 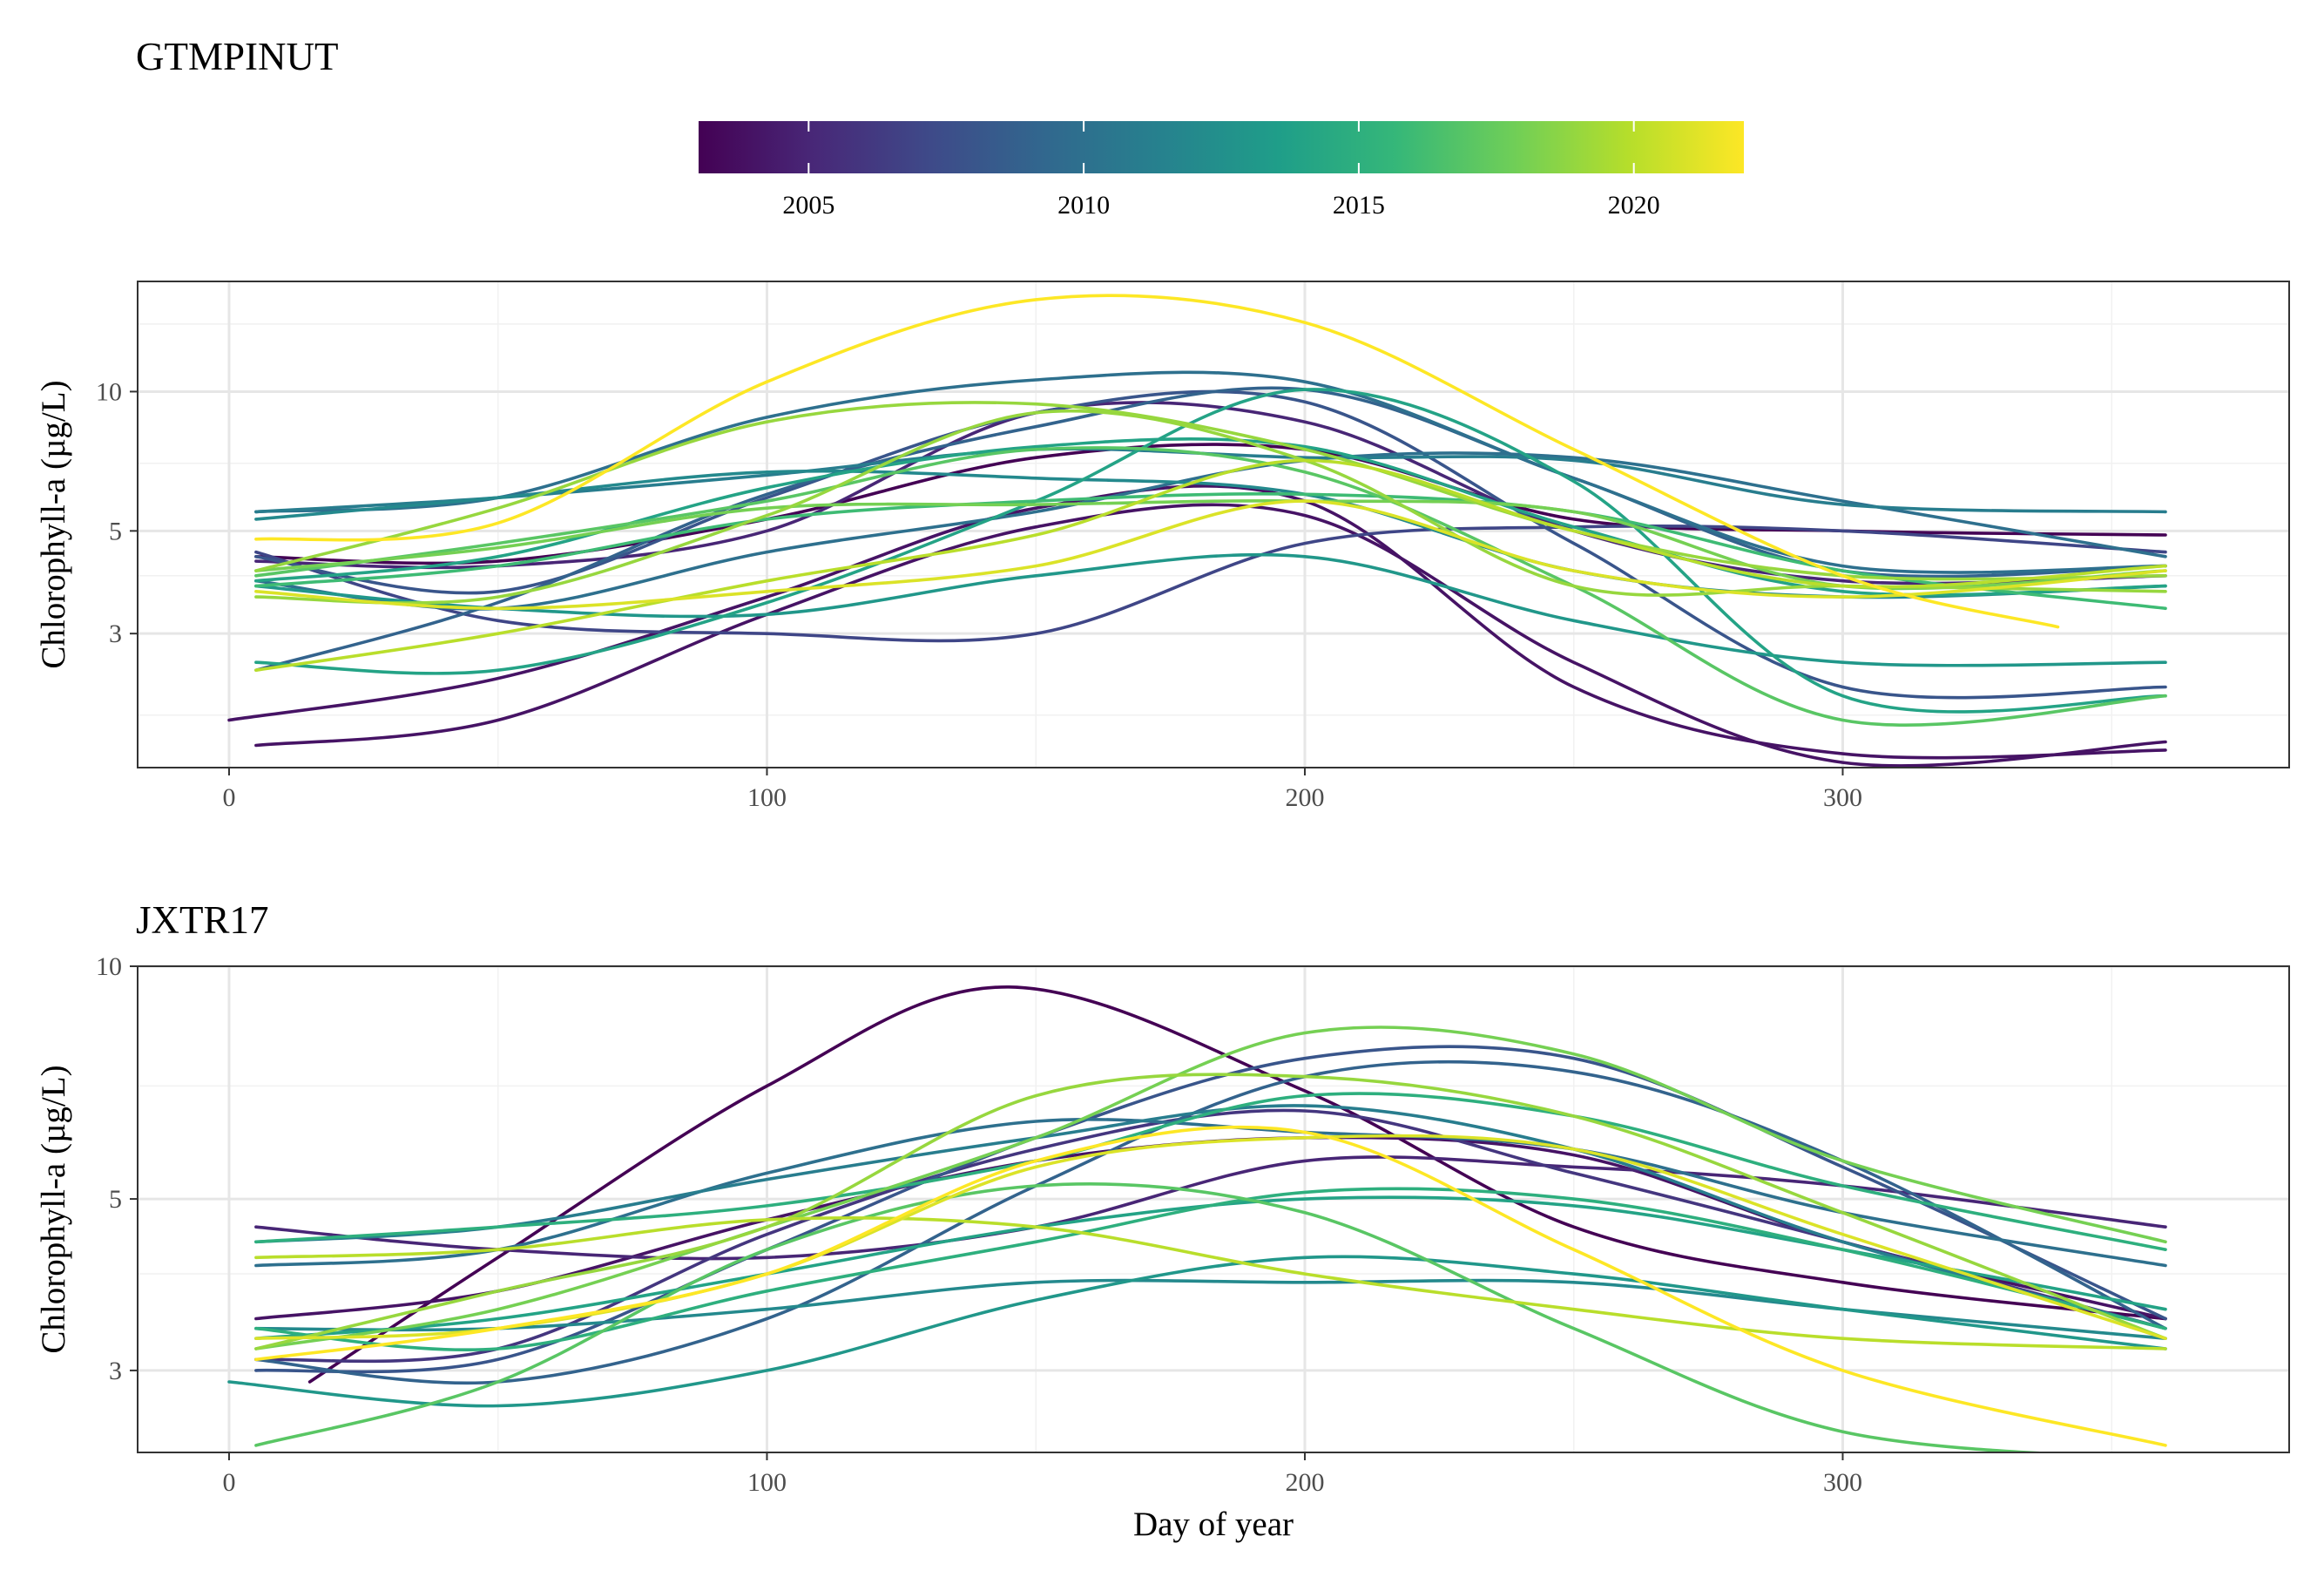 What do you see at coordinates (1359, 205) in the screenshot?
I see `colorbar-tick-label: 2015` at bounding box center [1359, 205].